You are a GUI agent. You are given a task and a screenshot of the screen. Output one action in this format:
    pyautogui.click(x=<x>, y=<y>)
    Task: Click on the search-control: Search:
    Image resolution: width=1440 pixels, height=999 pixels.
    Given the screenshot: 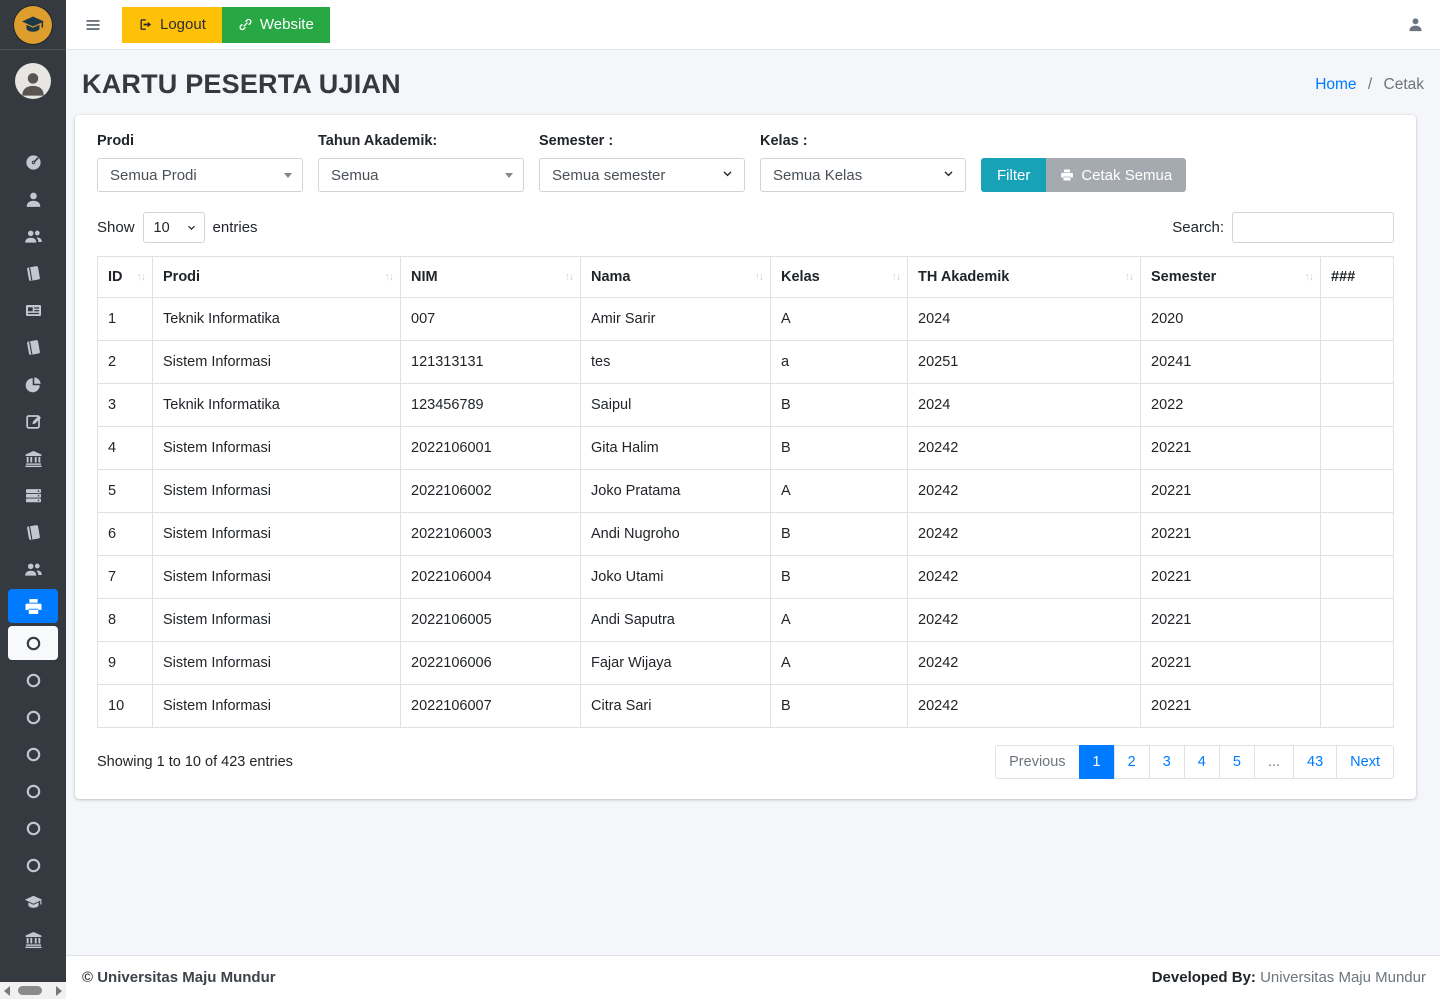 What is the action you would take?
    pyautogui.click(x=1283, y=227)
    